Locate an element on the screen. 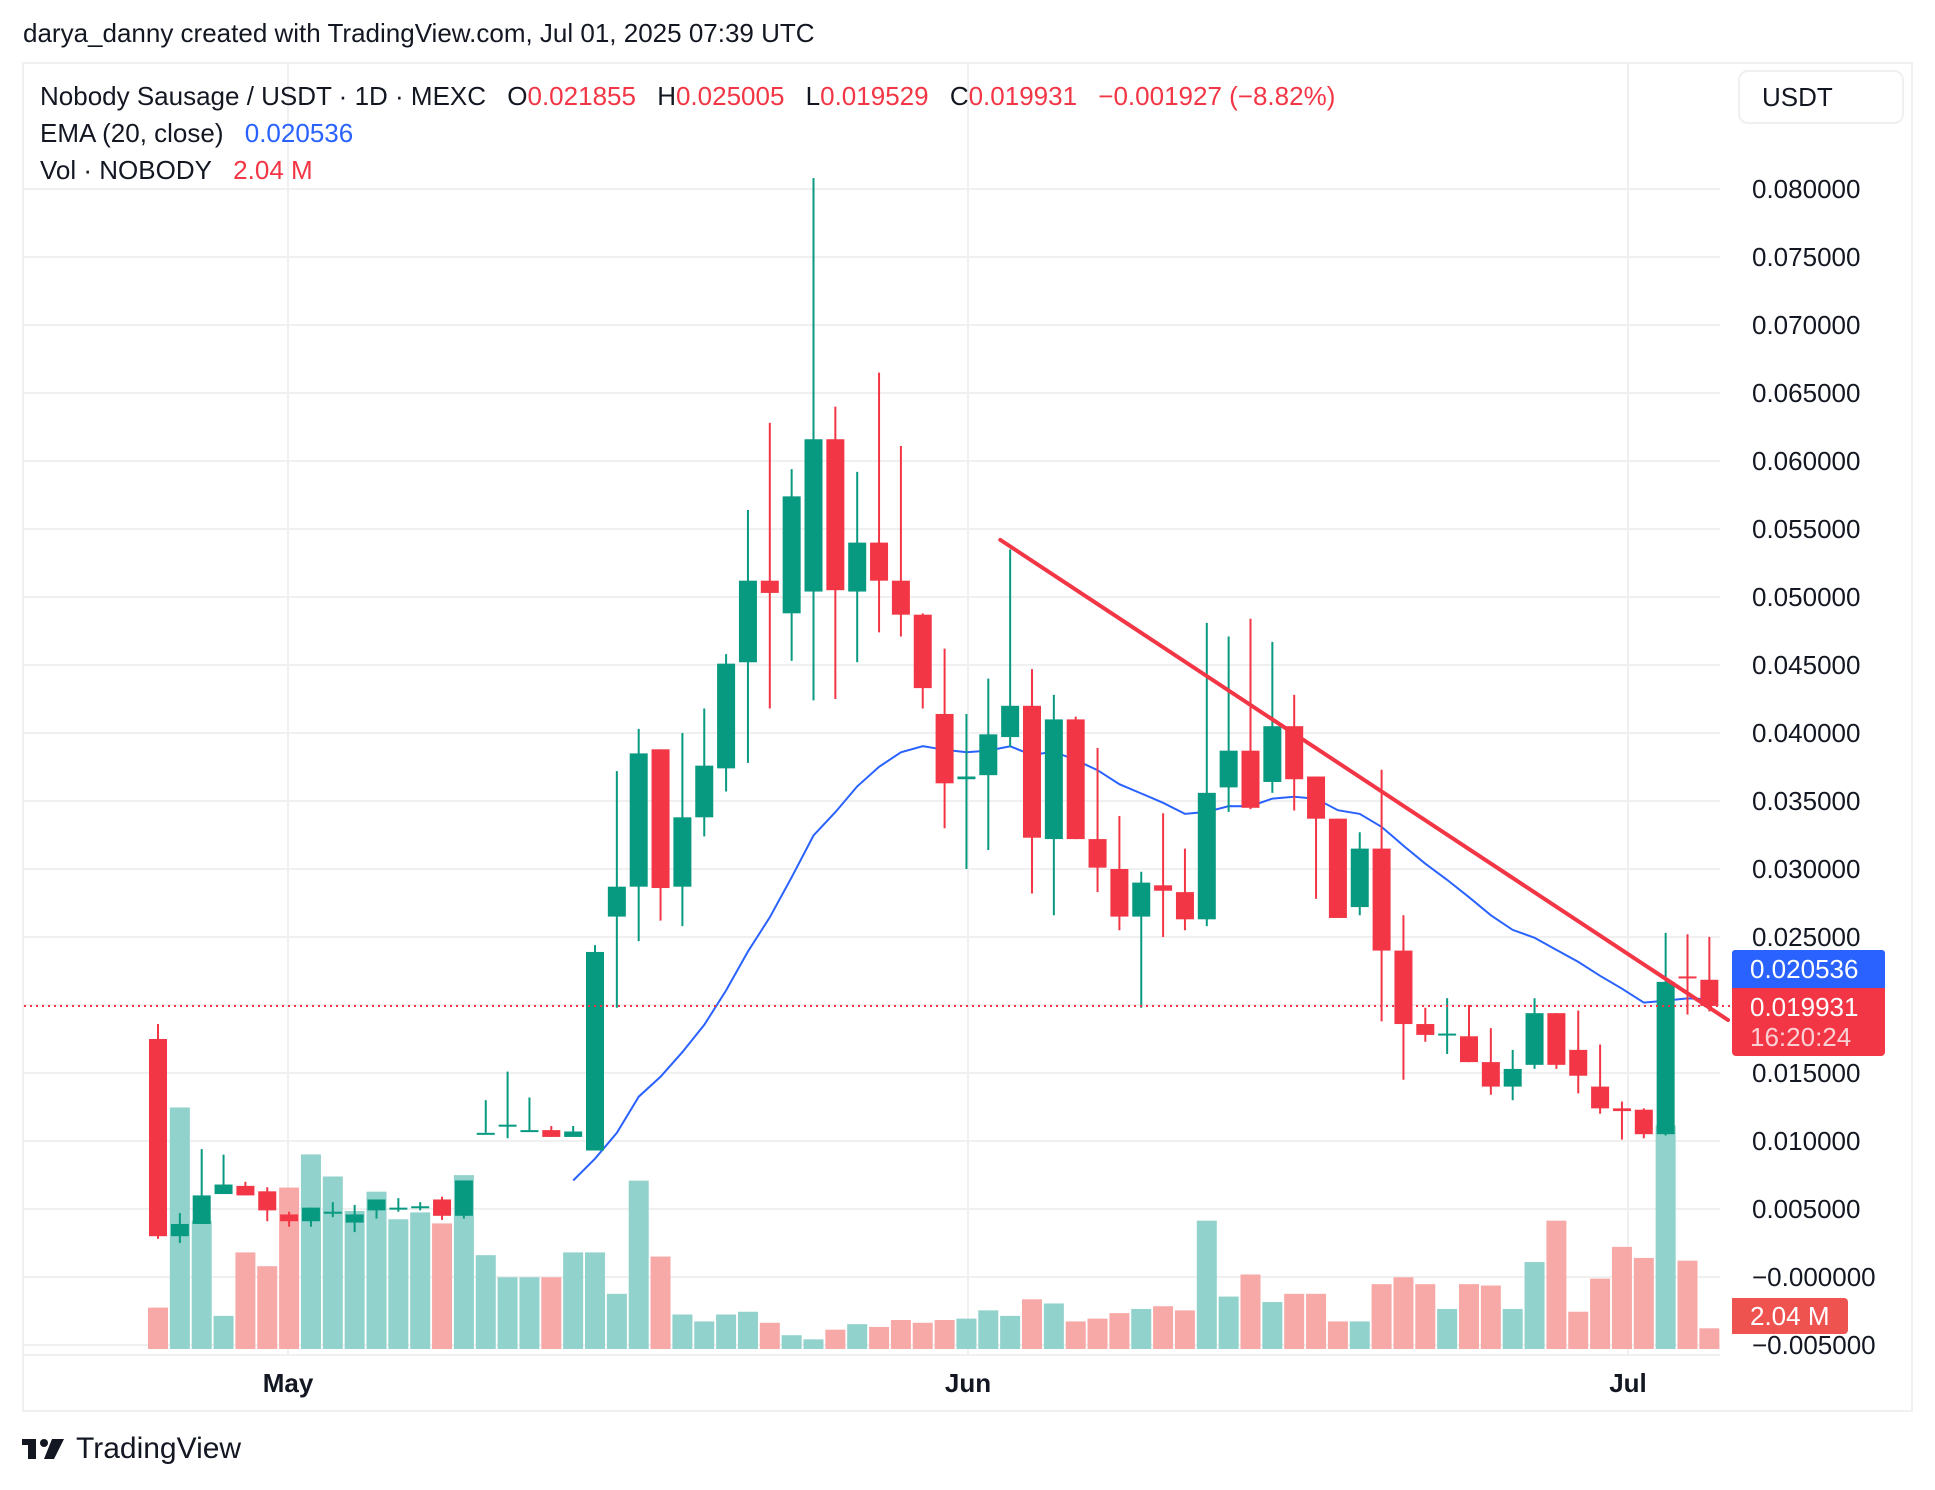  y-axis-tick: 0.035000 is located at coordinates (1806, 801).